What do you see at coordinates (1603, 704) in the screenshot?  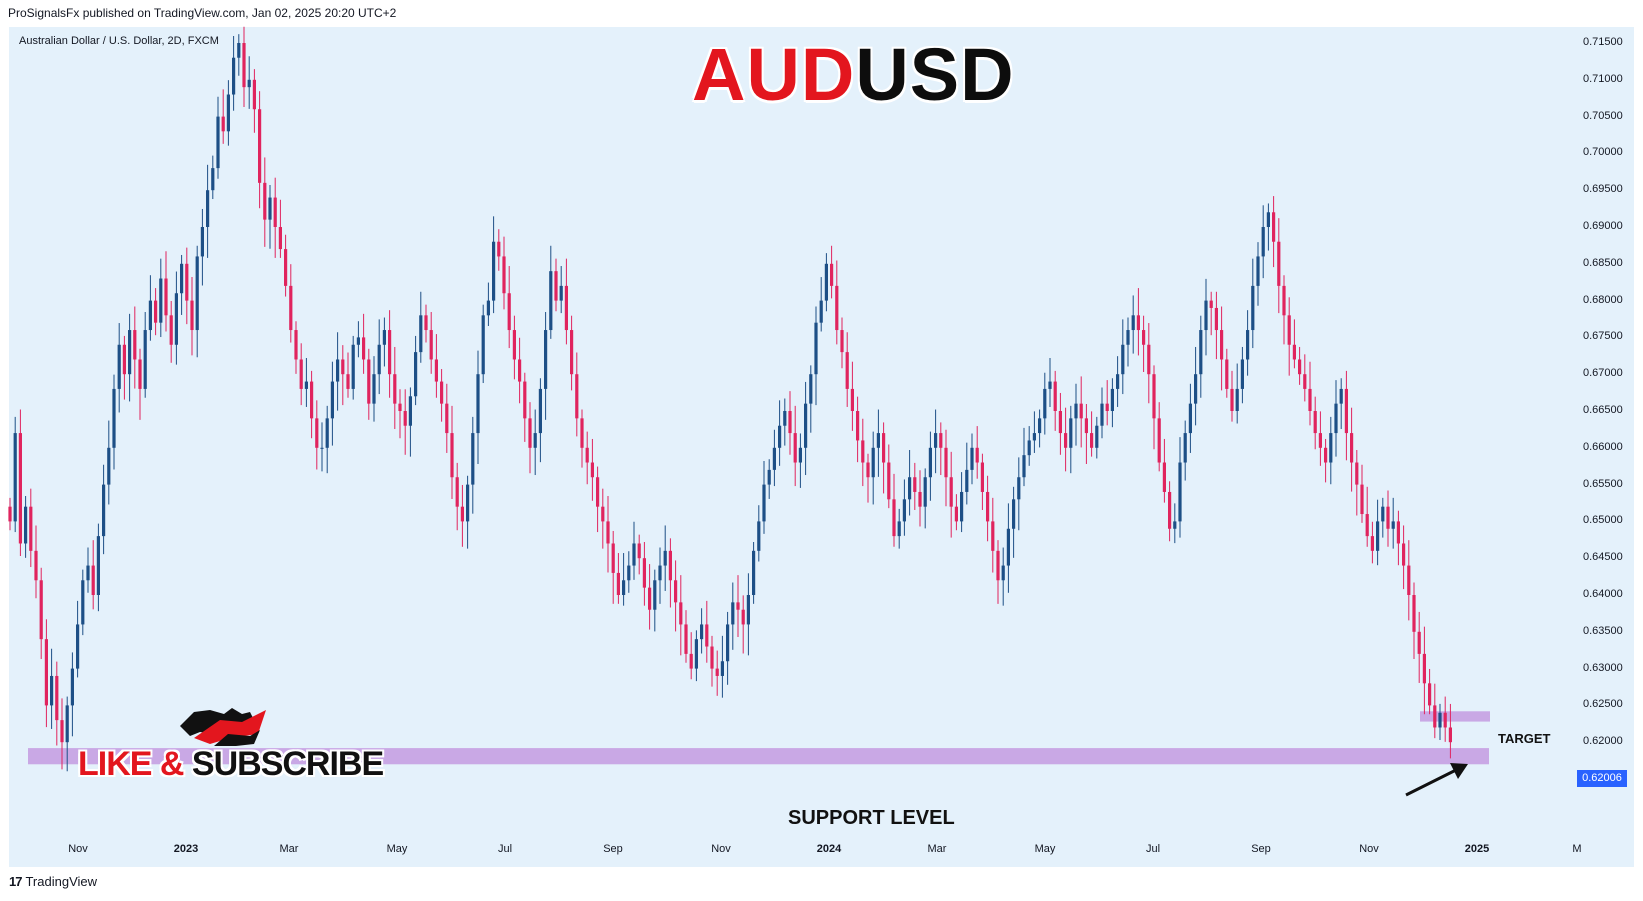 I see `price-tick-label: 0.62500` at bounding box center [1603, 704].